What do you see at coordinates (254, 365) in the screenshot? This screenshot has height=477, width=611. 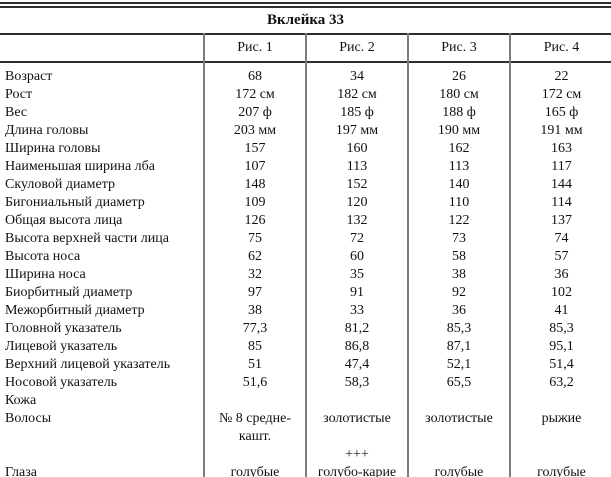 I see `cell-value: 51` at bounding box center [254, 365].